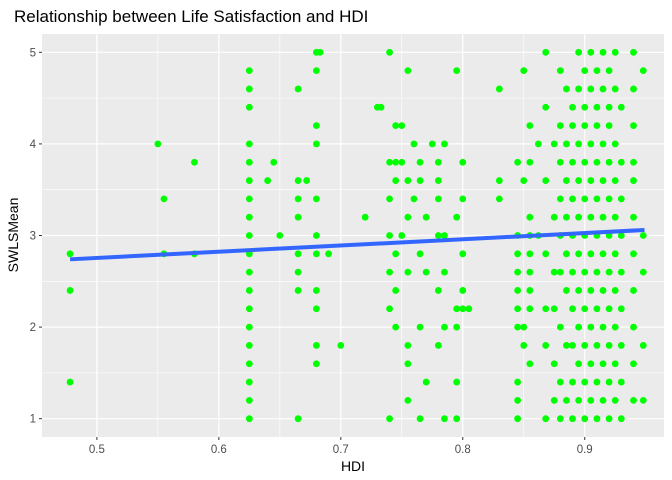  Describe the element at coordinates (219, 450) in the screenshot. I see `x-tick-label: 0.6` at that location.